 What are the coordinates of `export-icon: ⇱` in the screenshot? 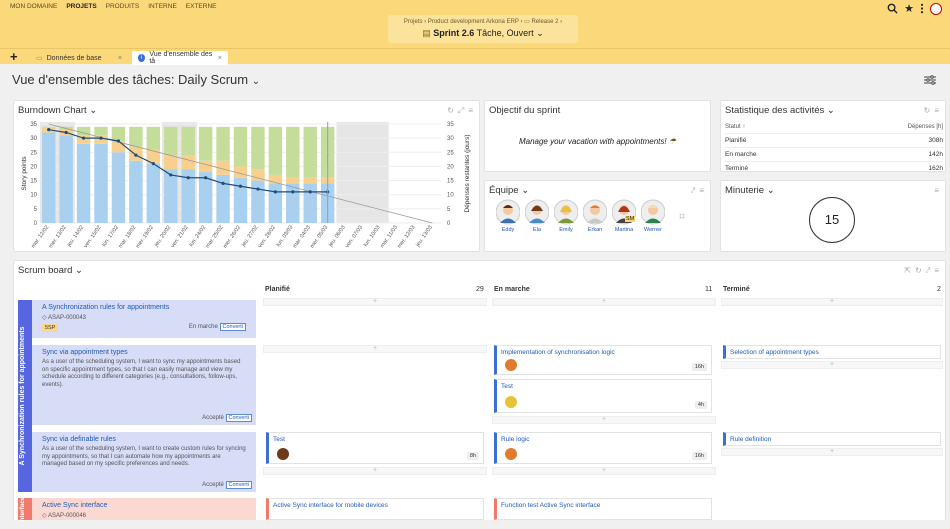 It's located at (908, 270).